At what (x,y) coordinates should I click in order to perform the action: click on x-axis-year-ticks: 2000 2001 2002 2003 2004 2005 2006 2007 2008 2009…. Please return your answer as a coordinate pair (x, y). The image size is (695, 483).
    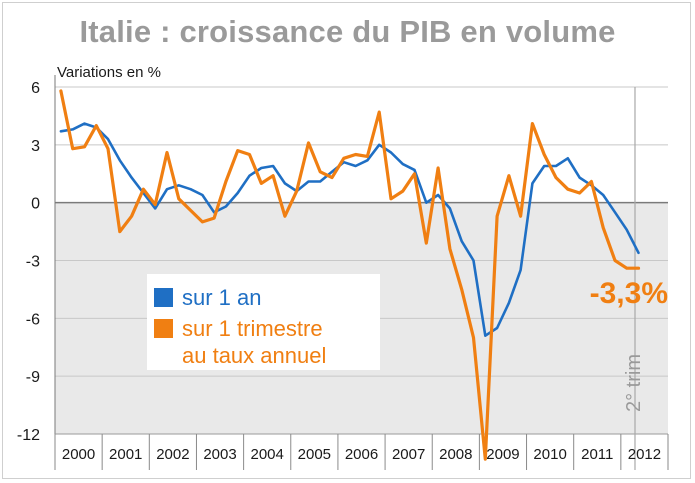
    Looking at the image, I should click on (361, 452).